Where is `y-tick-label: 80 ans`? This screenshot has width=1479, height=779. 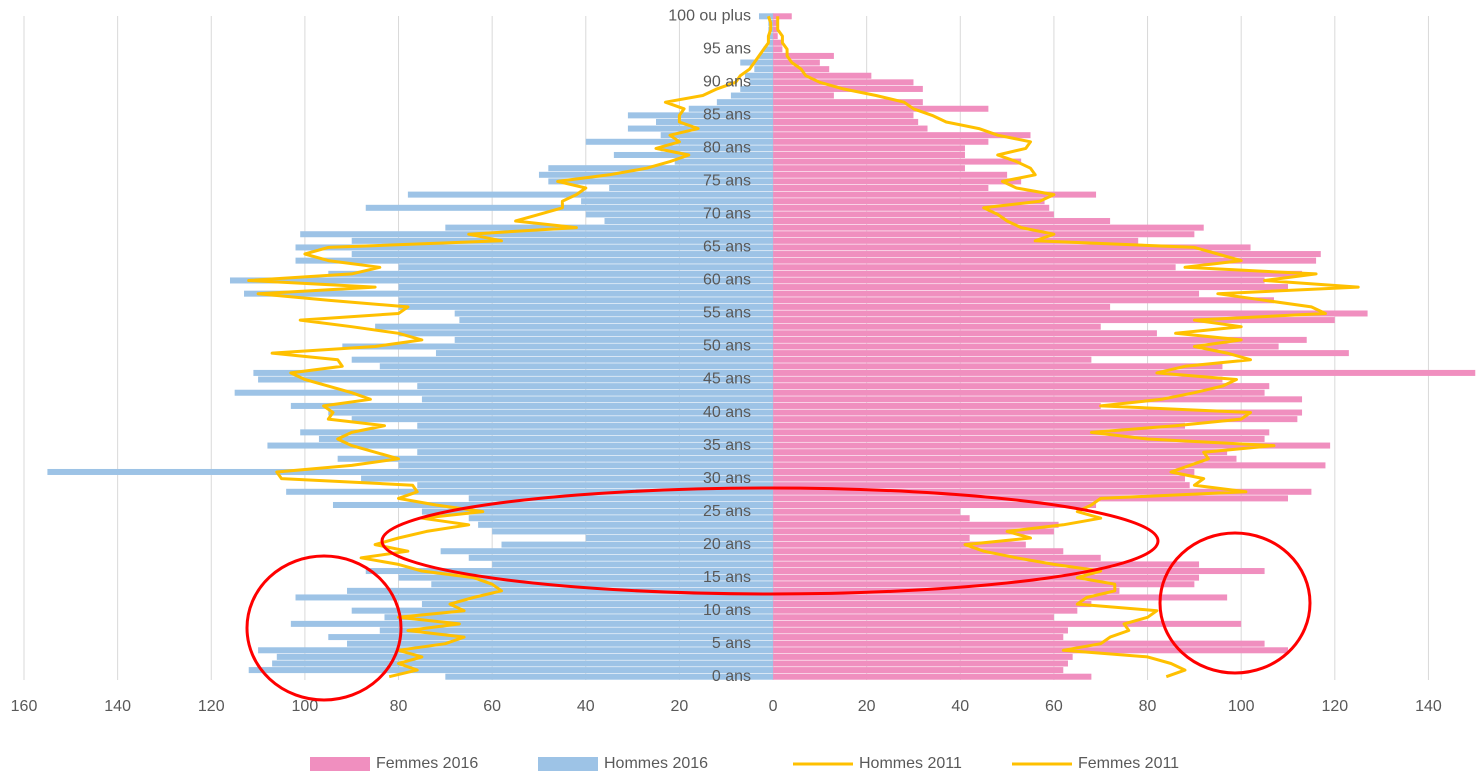
y-tick-label: 80 ans is located at coordinates (727, 148).